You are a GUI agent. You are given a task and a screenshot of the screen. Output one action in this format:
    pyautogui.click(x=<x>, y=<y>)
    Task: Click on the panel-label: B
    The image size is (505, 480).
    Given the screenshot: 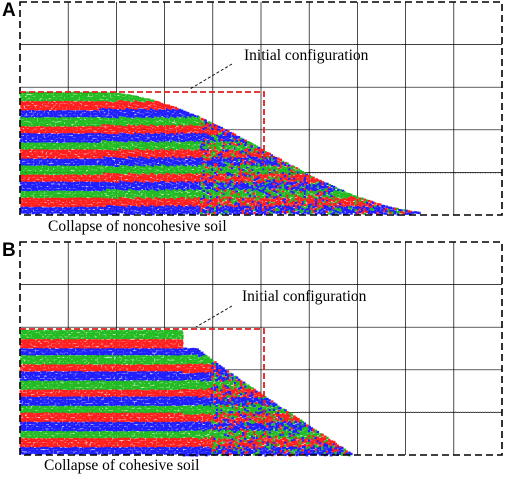 What is the action you would take?
    pyautogui.click(x=9, y=250)
    